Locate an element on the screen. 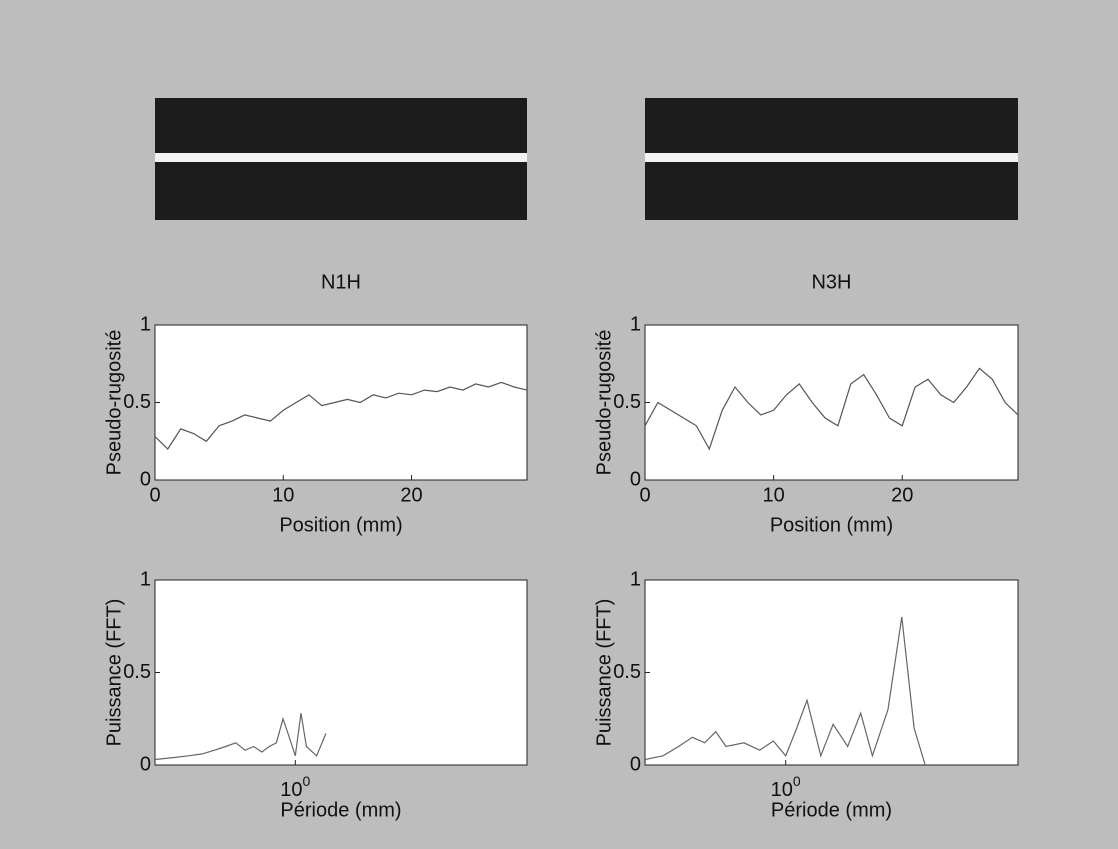 This screenshot has width=1118, height=849. image-n1h is located at coordinates (341, 159).